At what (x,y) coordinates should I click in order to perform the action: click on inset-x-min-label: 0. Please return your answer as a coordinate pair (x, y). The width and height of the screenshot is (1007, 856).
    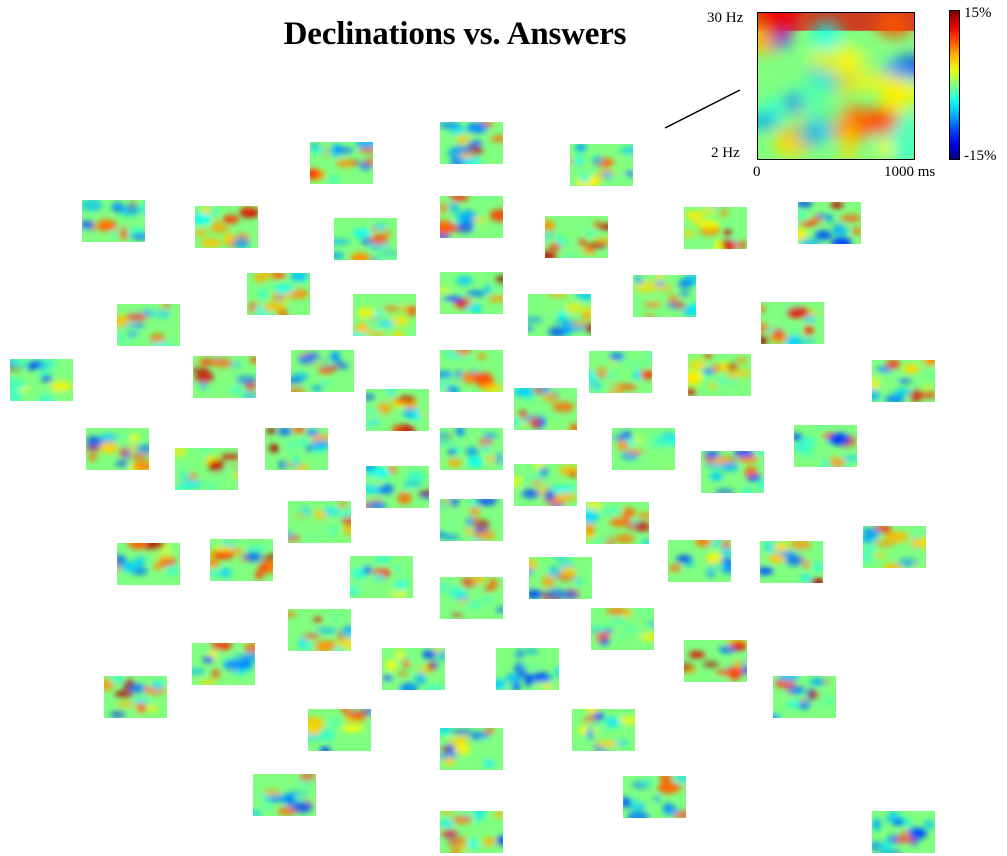
    Looking at the image, I should click on (757, 172).